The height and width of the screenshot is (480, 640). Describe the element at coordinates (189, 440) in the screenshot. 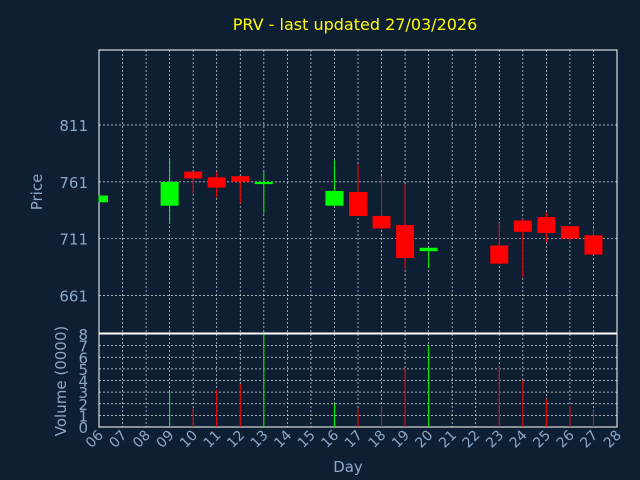

I see `x-tick-label: 10` at that location.